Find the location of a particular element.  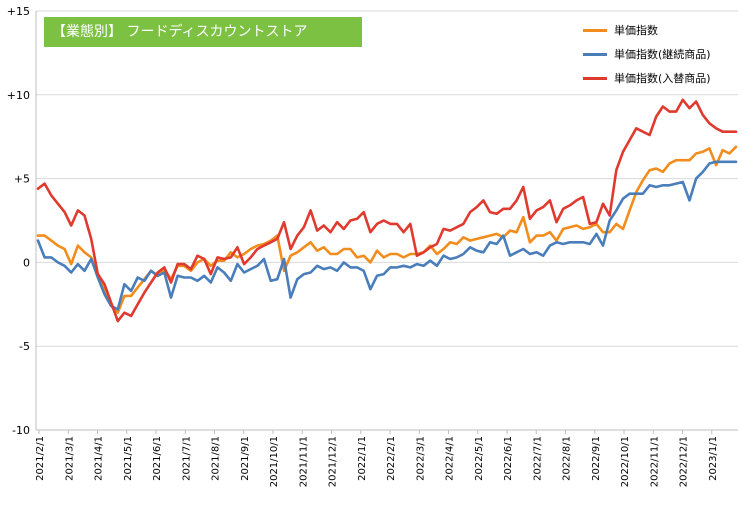

y-tick-label: +10 is located at coordinates (18, 95).